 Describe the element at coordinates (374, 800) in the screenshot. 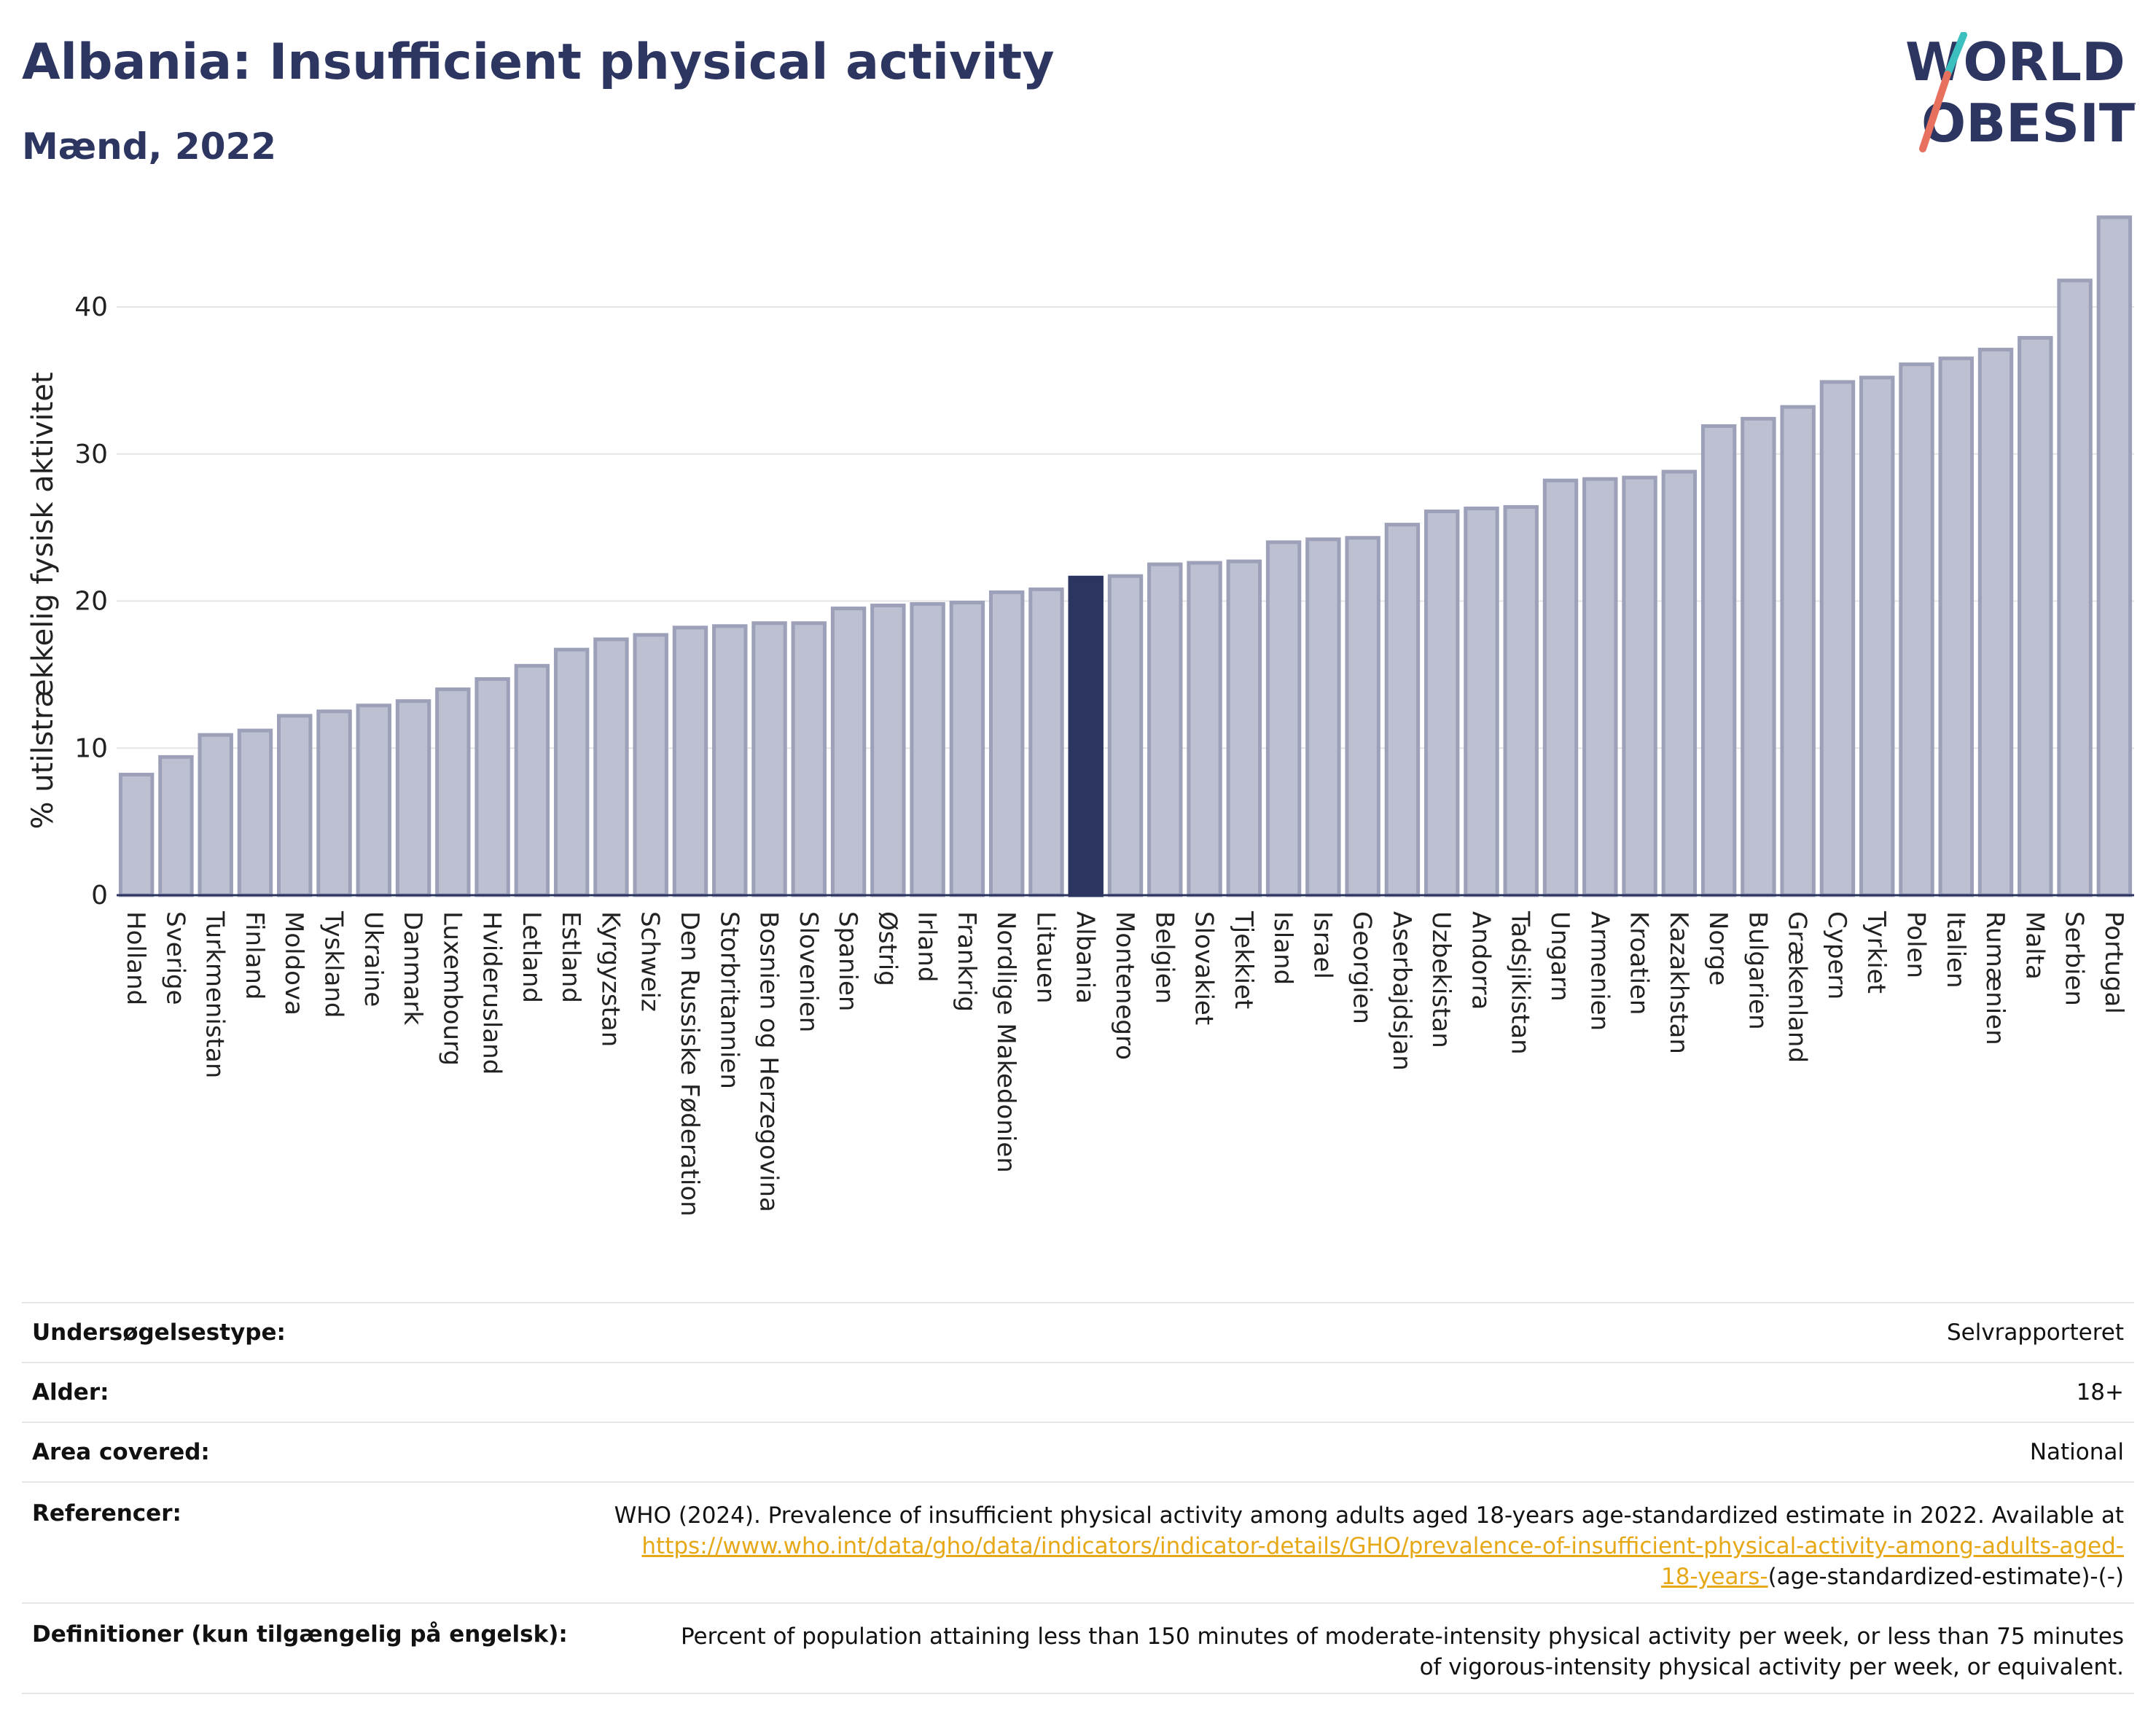

I see `bar-ukraine` at that location.